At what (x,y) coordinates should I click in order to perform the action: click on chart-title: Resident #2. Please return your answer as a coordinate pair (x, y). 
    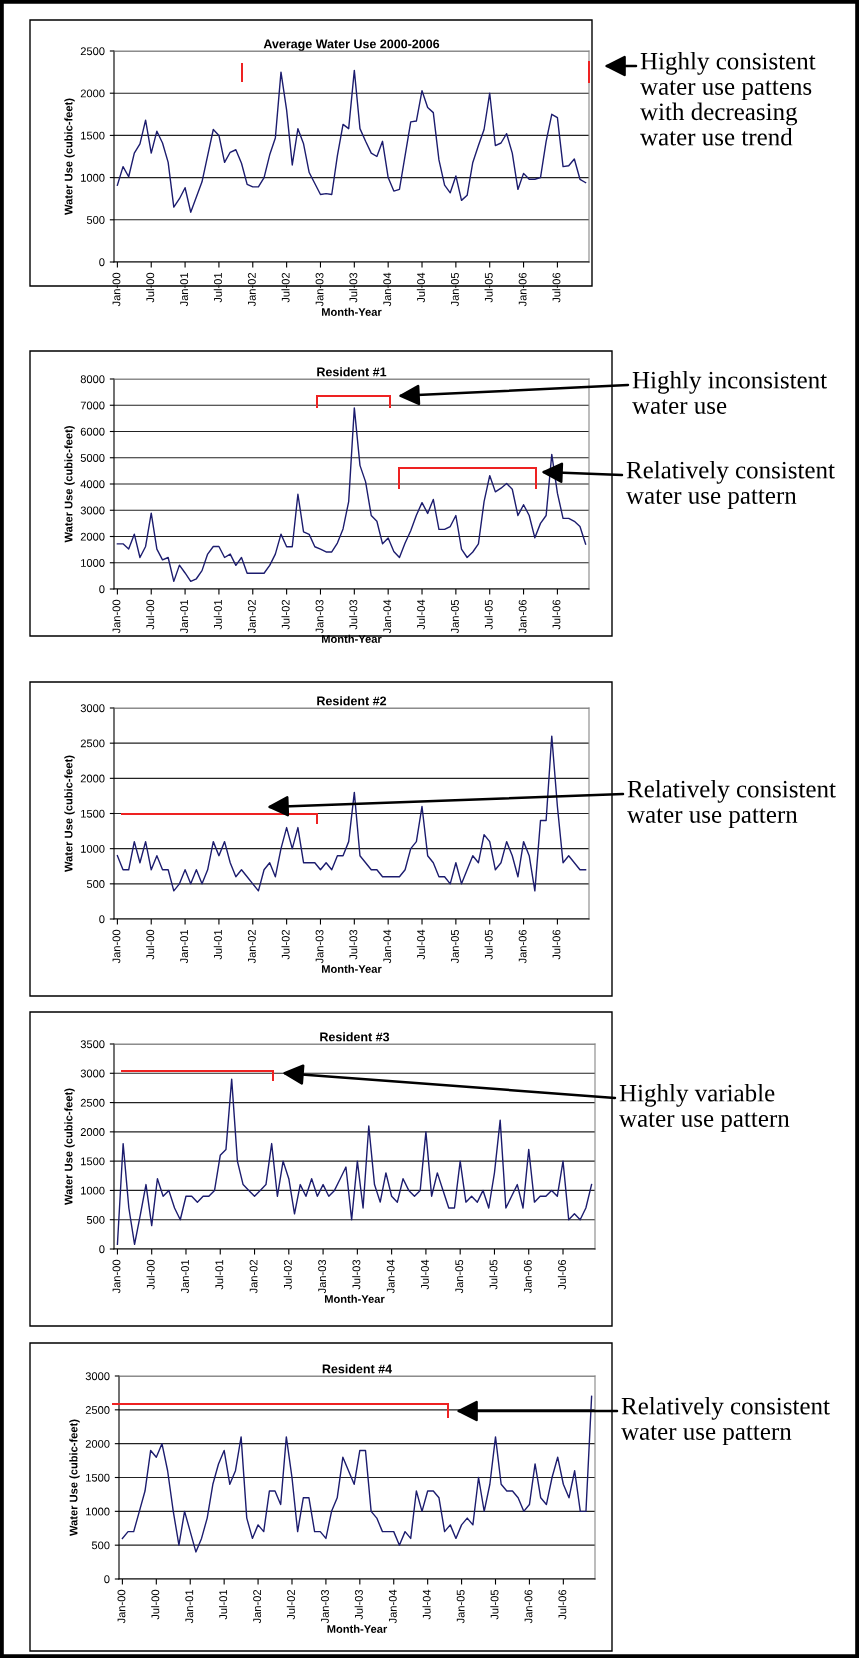
    Looking at the image, I should click on (352, 701).